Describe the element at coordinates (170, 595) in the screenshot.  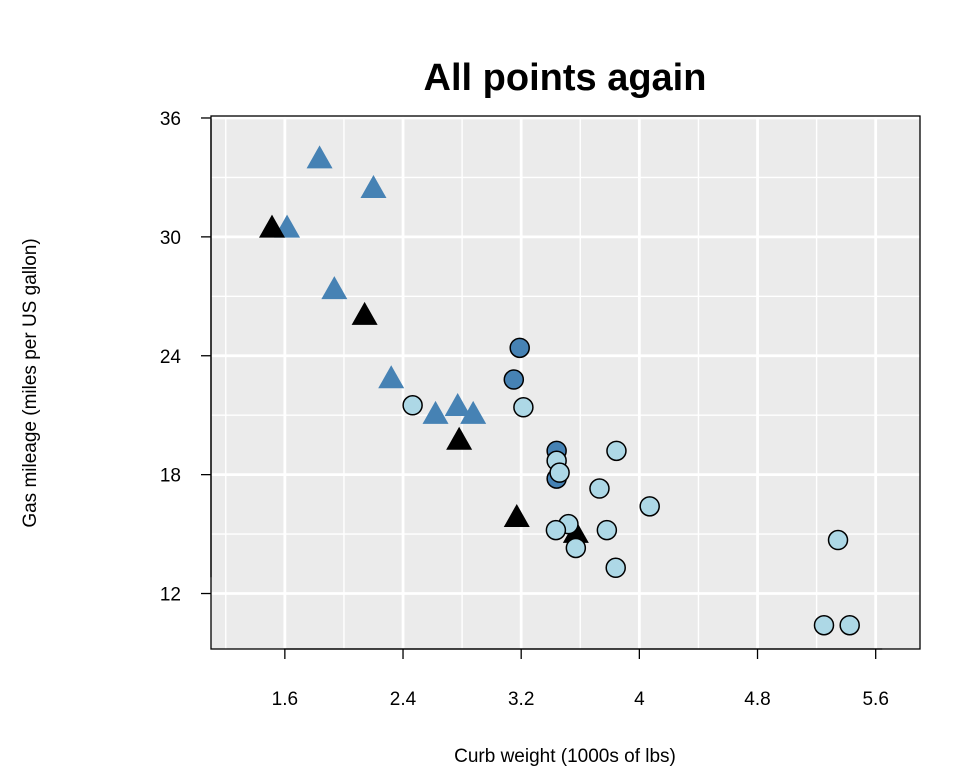
I see `y-tick-label: 12` at that location.